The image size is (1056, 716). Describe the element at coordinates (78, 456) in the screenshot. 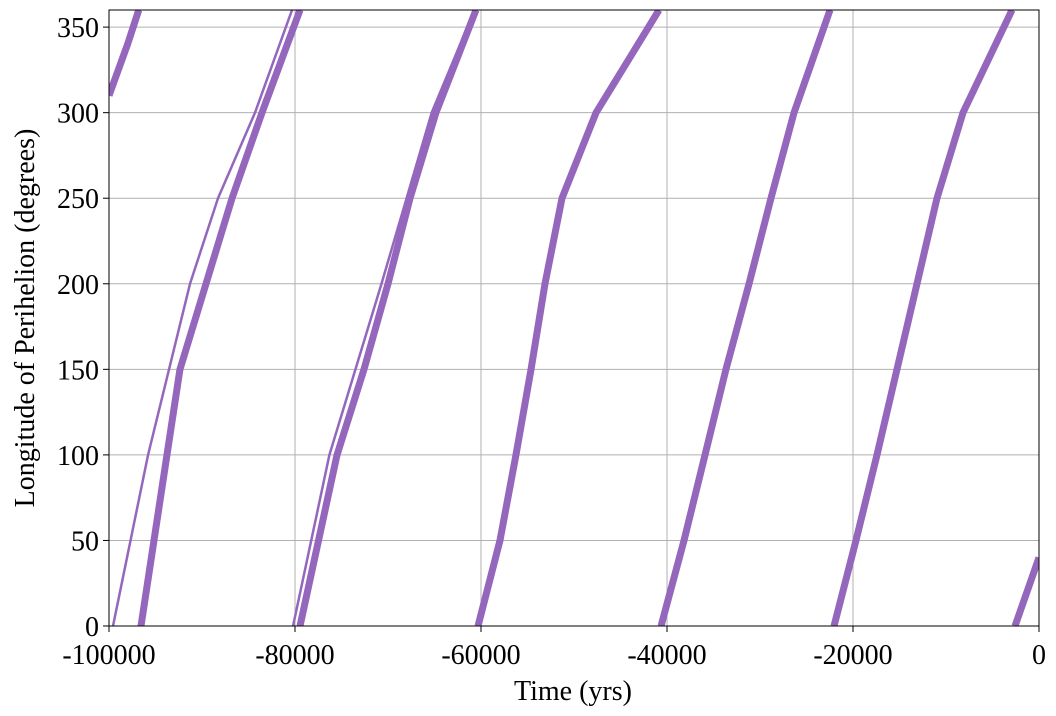

I see `y-tick-label: 100` at that location.